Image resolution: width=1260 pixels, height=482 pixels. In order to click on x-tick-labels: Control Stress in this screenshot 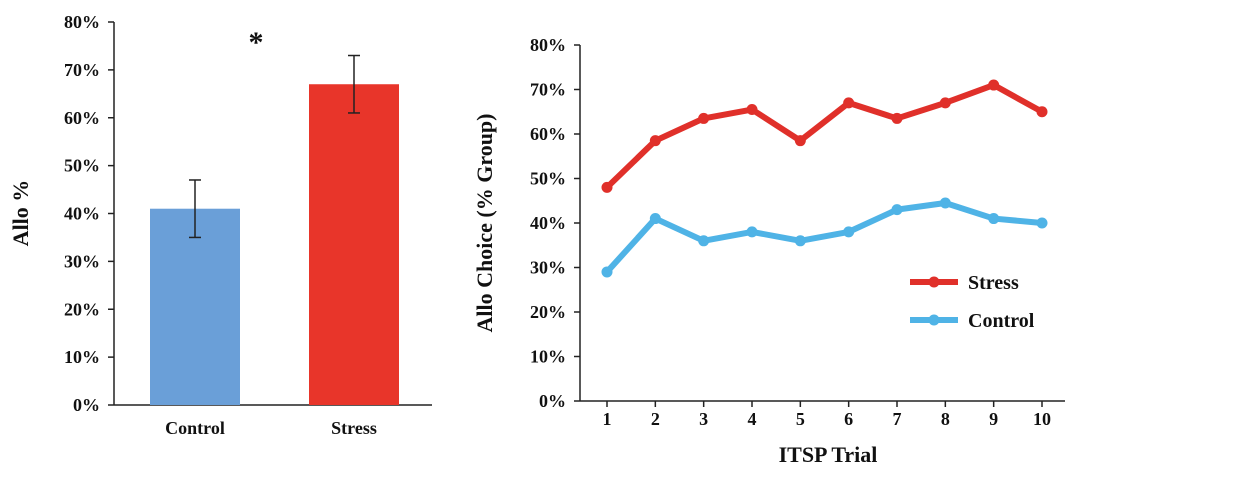, I will do `click(271, 428)`.